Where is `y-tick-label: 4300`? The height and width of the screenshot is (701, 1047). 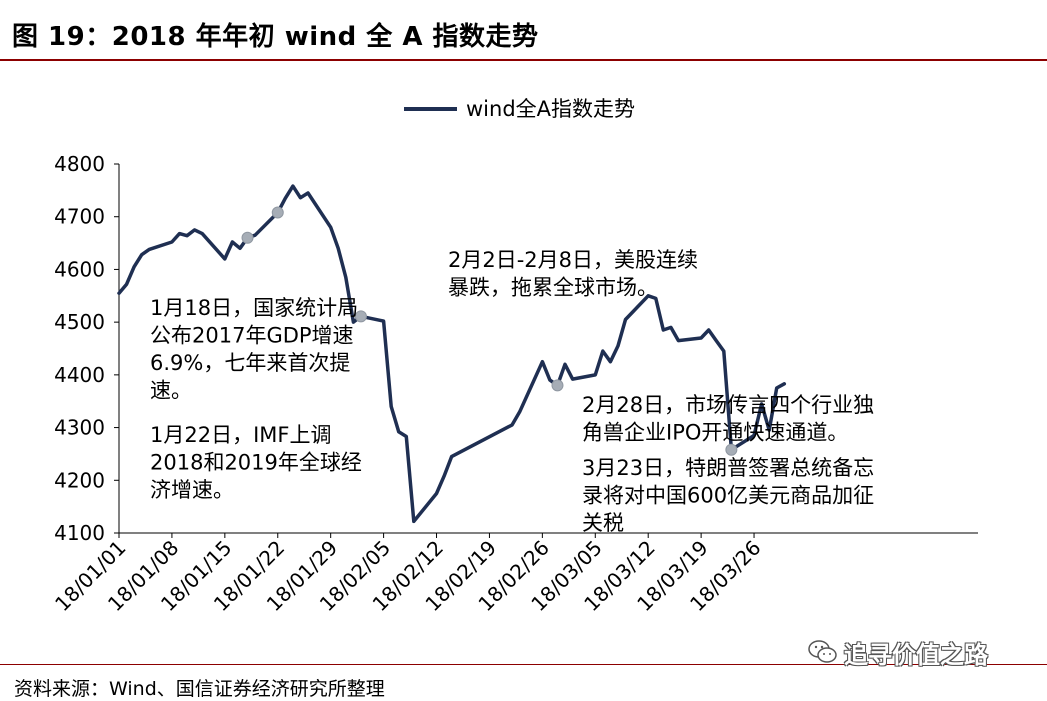 y-tick-label: 4300 is located at coordinates (79, 428).